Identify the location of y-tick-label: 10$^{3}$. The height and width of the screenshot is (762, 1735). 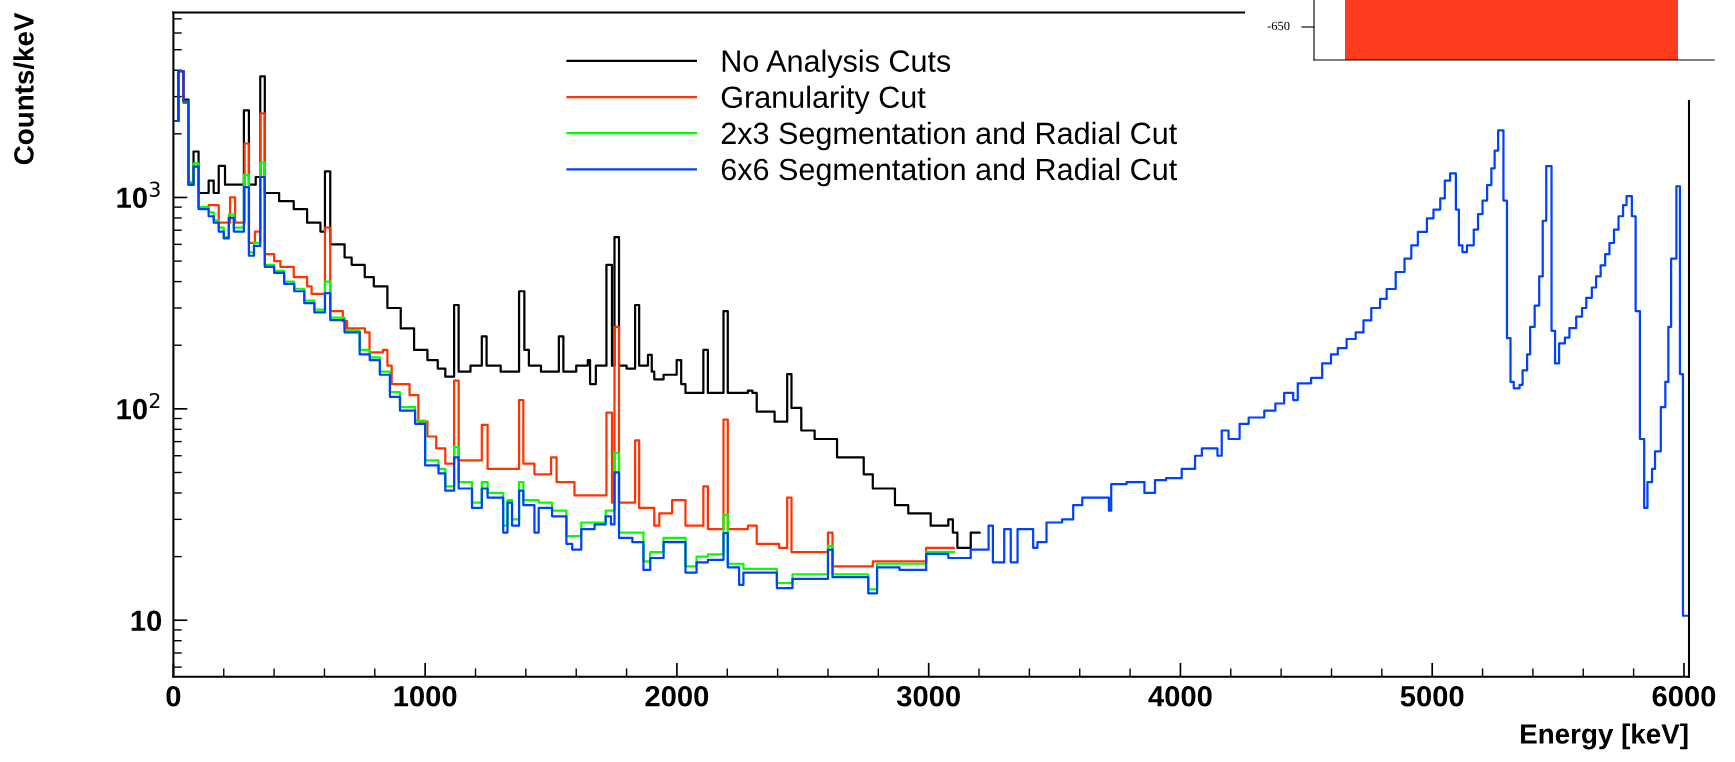
(138, 195).